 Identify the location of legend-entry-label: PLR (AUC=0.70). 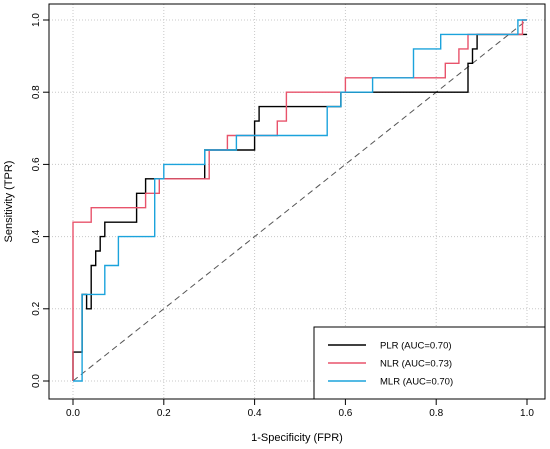
(416, 346).